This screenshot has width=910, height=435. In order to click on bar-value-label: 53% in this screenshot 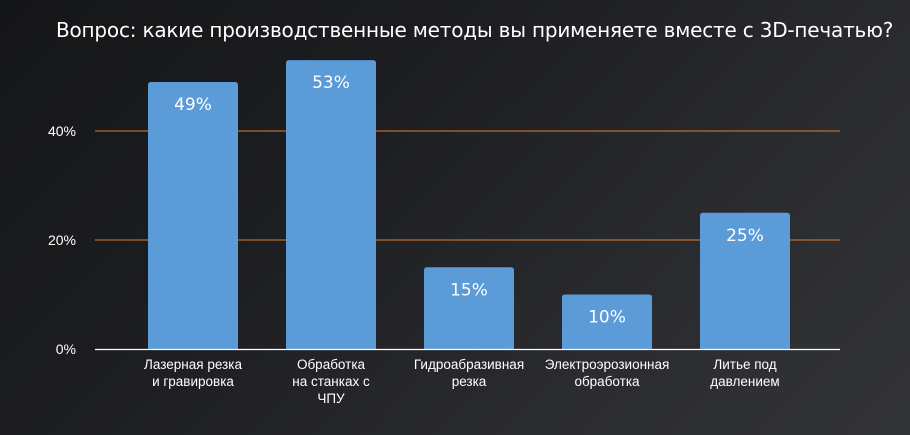, I will do `click(331, 83)`.